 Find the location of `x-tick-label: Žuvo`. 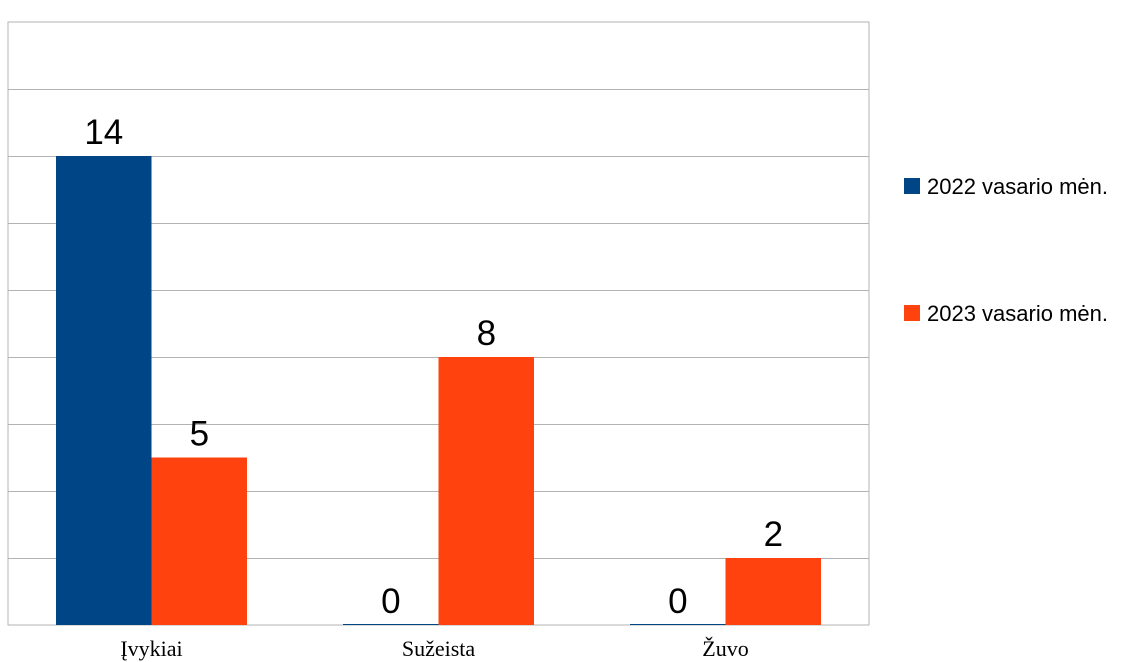

x-tick-label: Žuvo is located at coordinates (725, 648).